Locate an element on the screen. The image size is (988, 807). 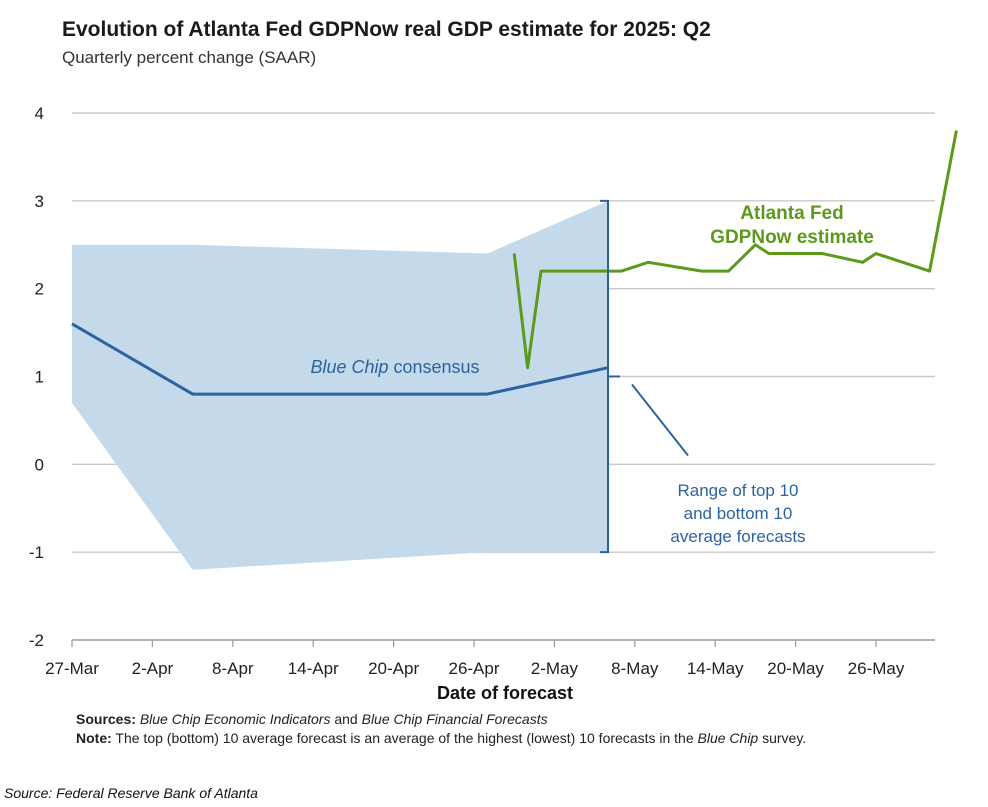
x-tick-label: 14-Apr is located at coordinates (313, 668).